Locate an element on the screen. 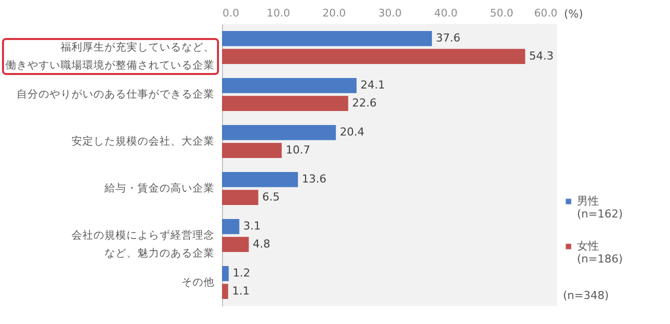 The image size is (670, 324). x-axis-title: (%) is located at coordinates (574, 14).